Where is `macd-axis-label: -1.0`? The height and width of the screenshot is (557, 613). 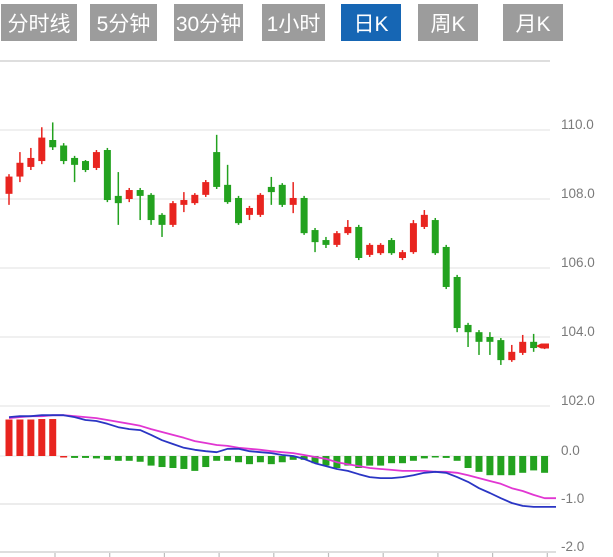
macd-axis-label: -1.0 is located at coordinates (572, 498).